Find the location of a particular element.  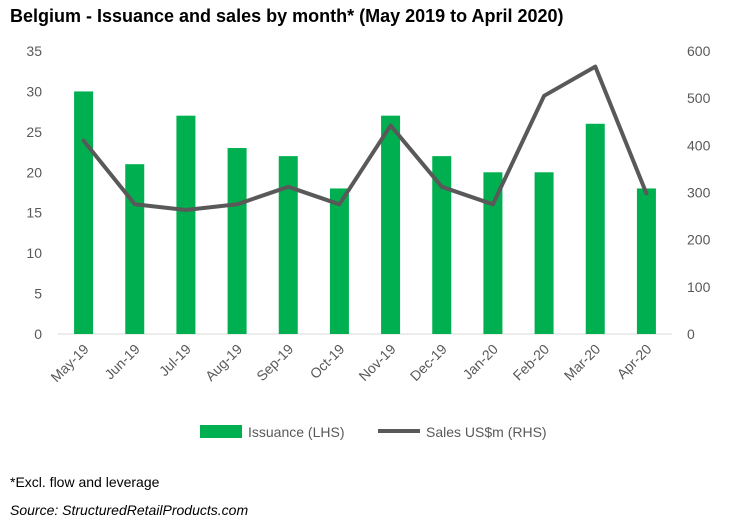

x-tick-label: Apr-20 is located at coordinates (634, 361).